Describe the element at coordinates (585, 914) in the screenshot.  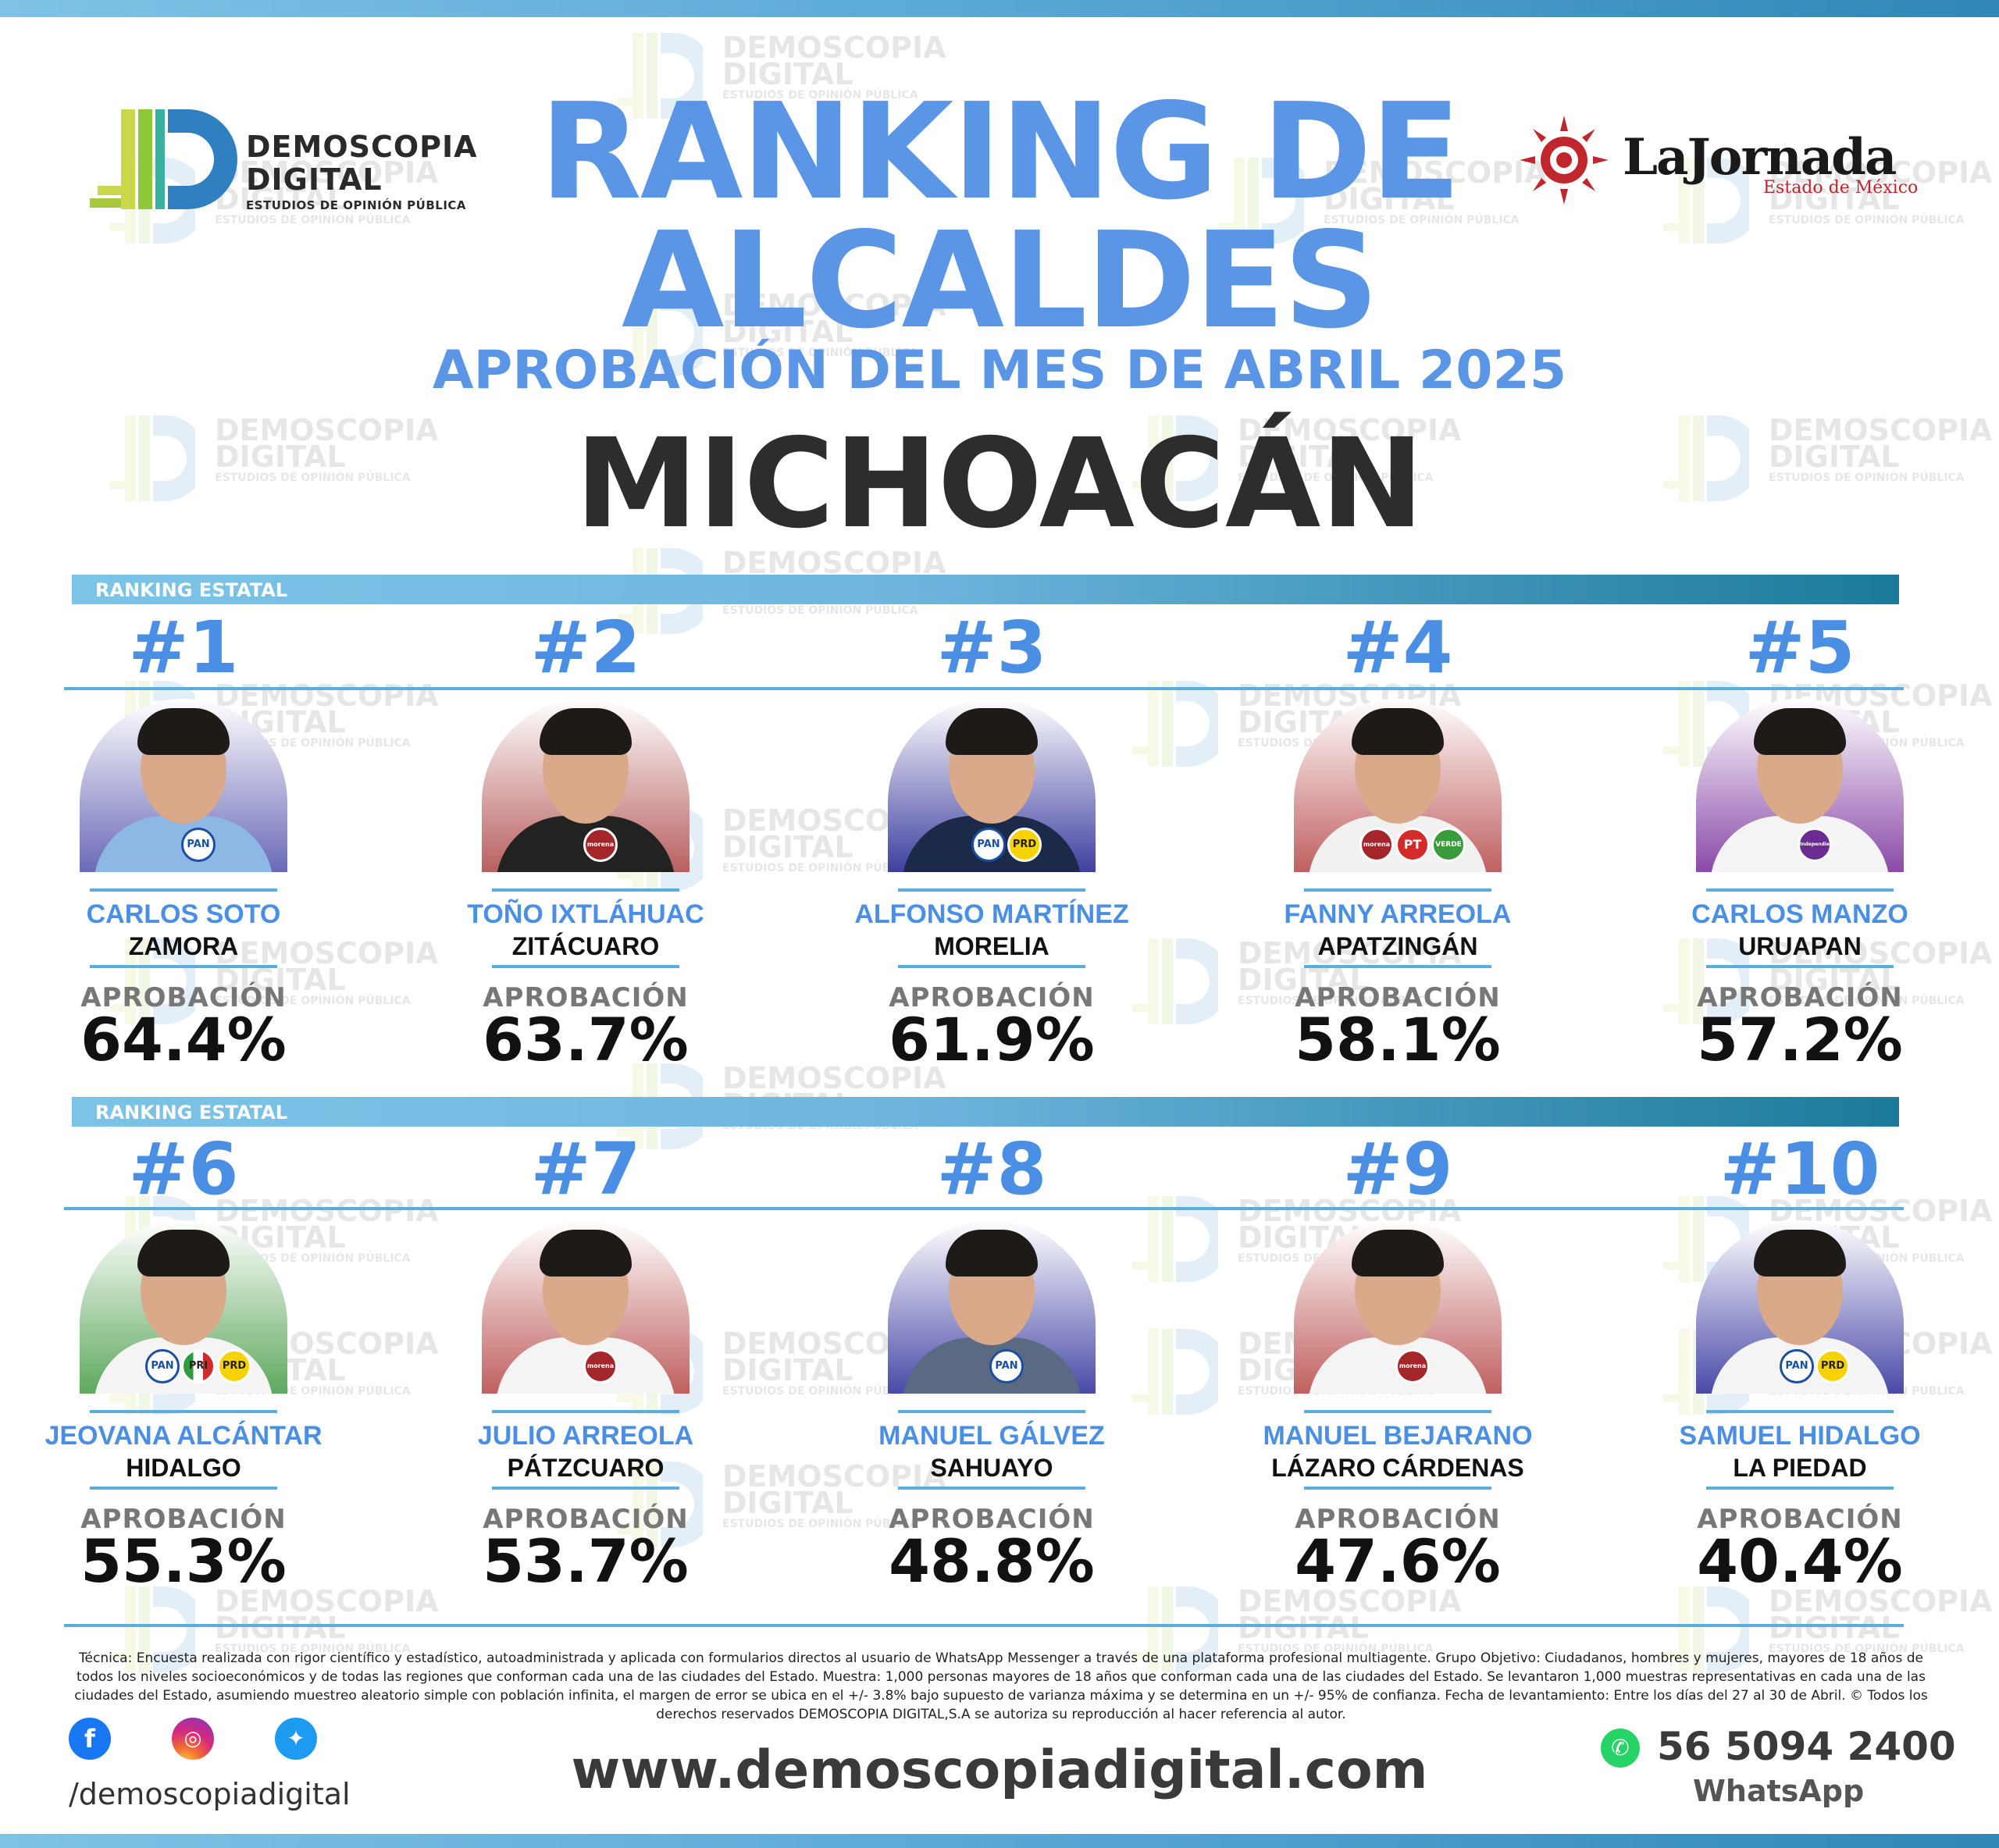
I see `candidate-name: TOÑO IXTLÁHUAC` at that location.